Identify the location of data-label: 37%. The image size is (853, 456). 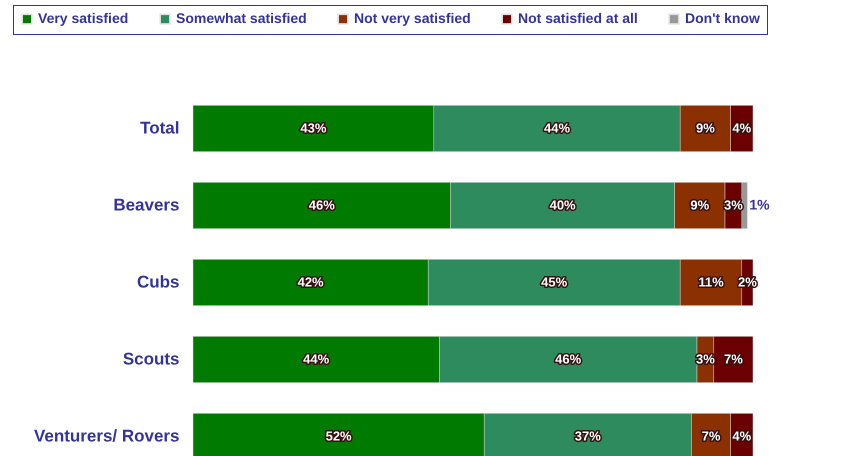
(588, 436).